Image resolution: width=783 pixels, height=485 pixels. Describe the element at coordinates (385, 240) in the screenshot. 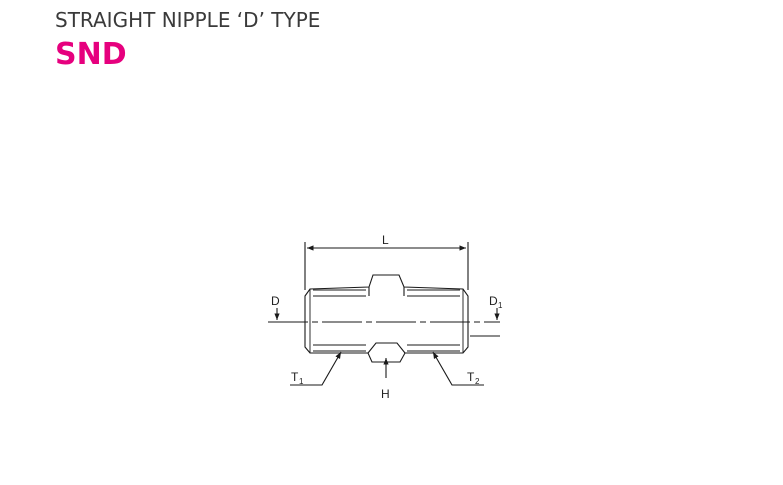

I see `length-label: L` at that location.